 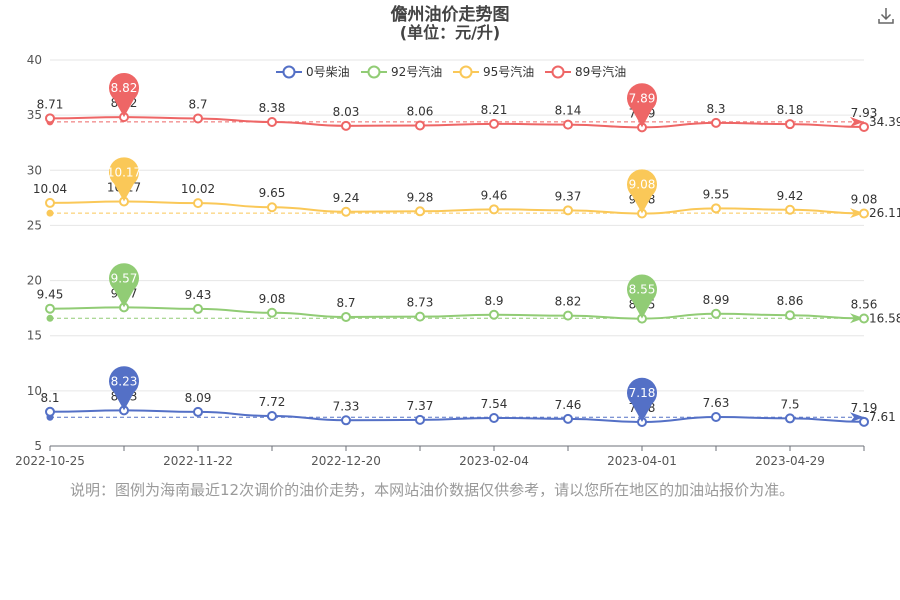 What do you see at coordinates (642, 290) in the screenshot?
I see `pin-value-label: 8.55` at bounding box center [642, 290].